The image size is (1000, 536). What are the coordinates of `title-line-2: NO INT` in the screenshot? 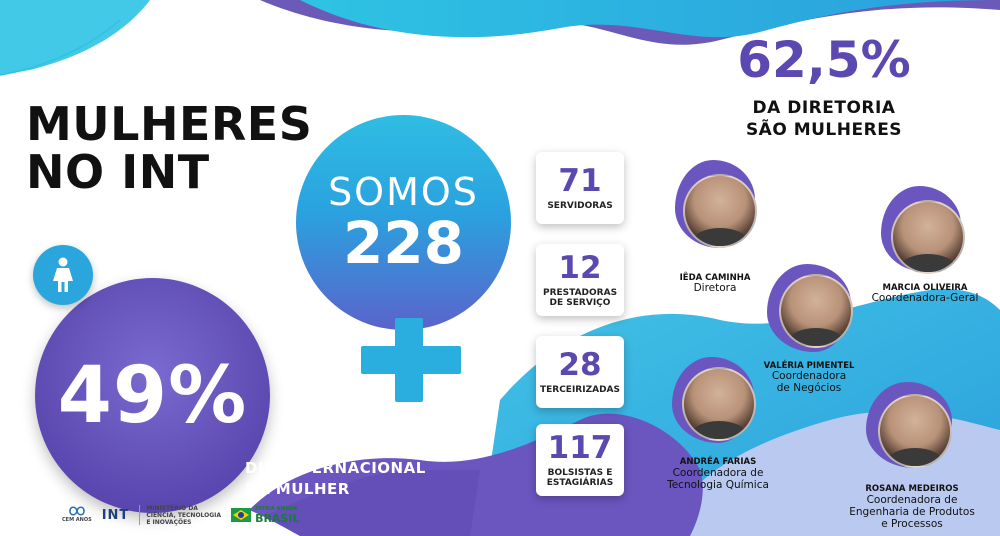 It's located at (118, 172).